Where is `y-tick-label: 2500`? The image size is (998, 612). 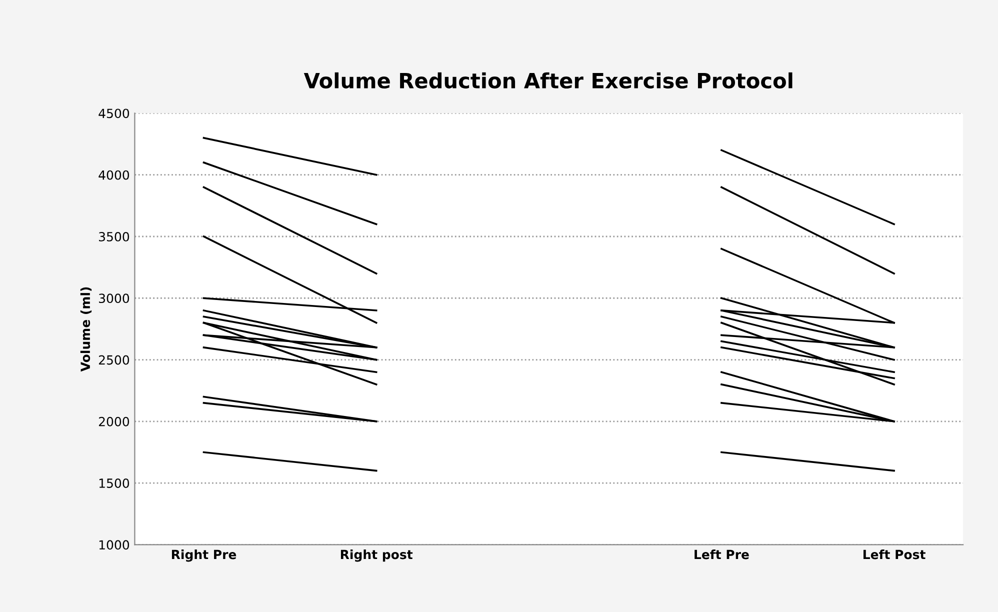
y-tick-label: 2500 is located at coordinates (114, 360).